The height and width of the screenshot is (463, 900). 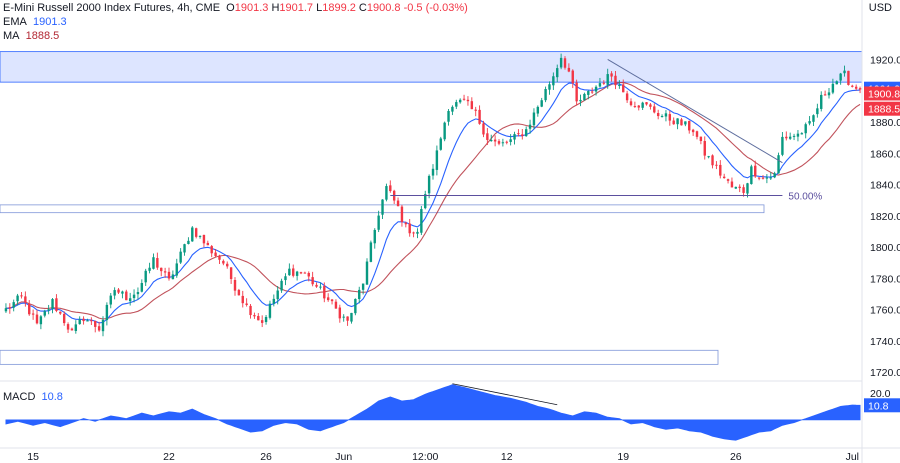 I want to click on ma-label: MA, so click(x=11, y=36).